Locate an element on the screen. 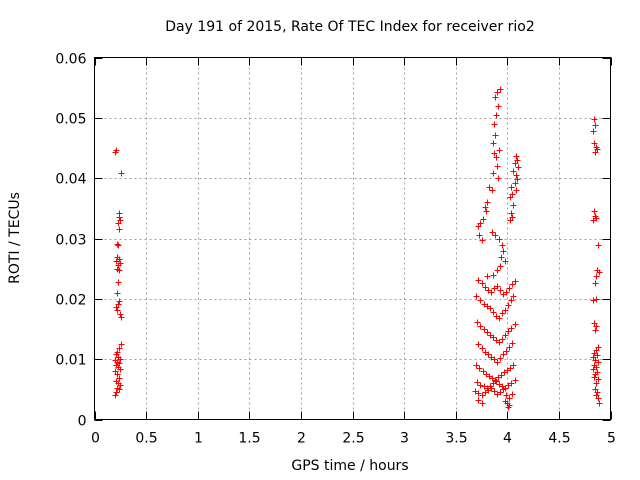 The image size is (640, 480). y-tick-label: 0.05 is located at coordinates (70, 120).